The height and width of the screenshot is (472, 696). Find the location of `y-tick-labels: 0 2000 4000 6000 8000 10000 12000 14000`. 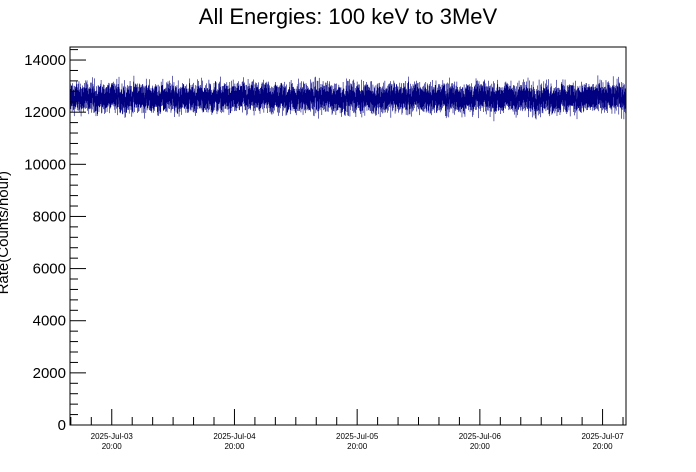

y-tick-labels: 0 2000 4000 6000 8000 10000 12000 14000 is located at coordinates (45, 243).